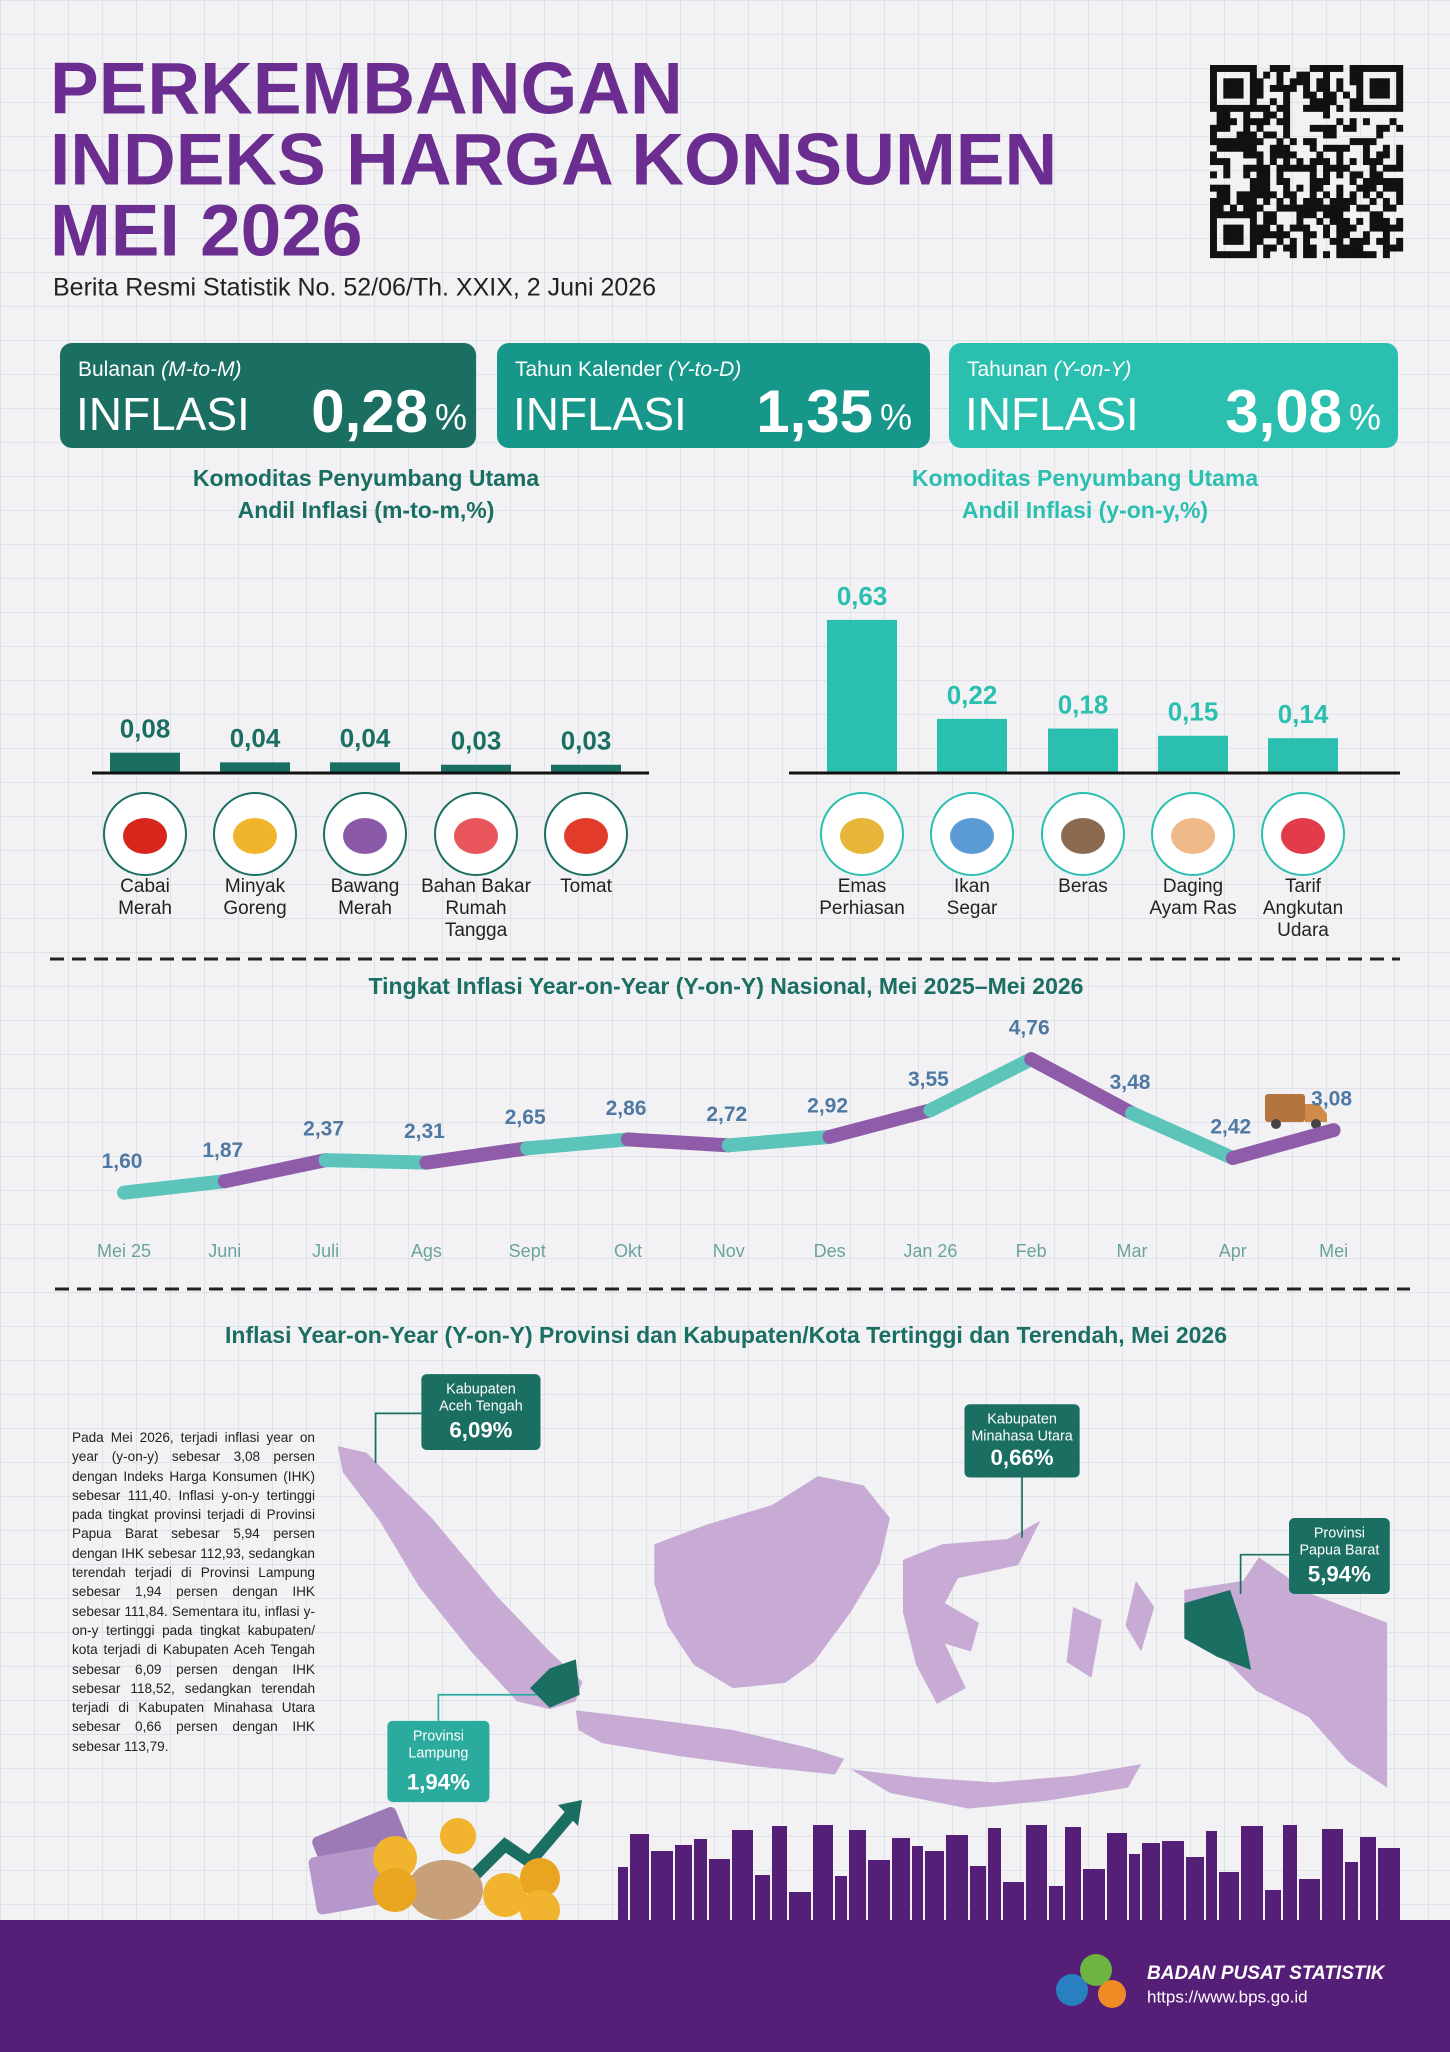  I want to click on card-value: 0,28, so click(369, 411).